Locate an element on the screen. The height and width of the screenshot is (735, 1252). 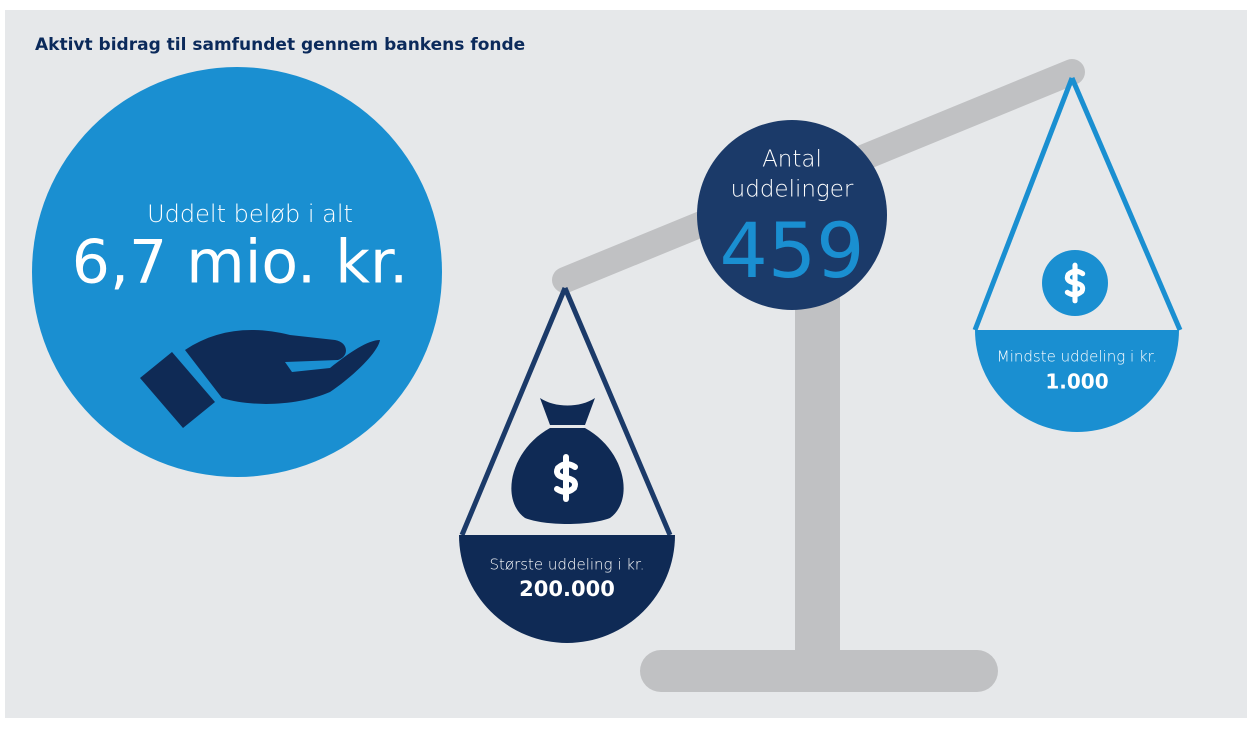
count-label-line1: Antal is located at coordinates (792, 160).